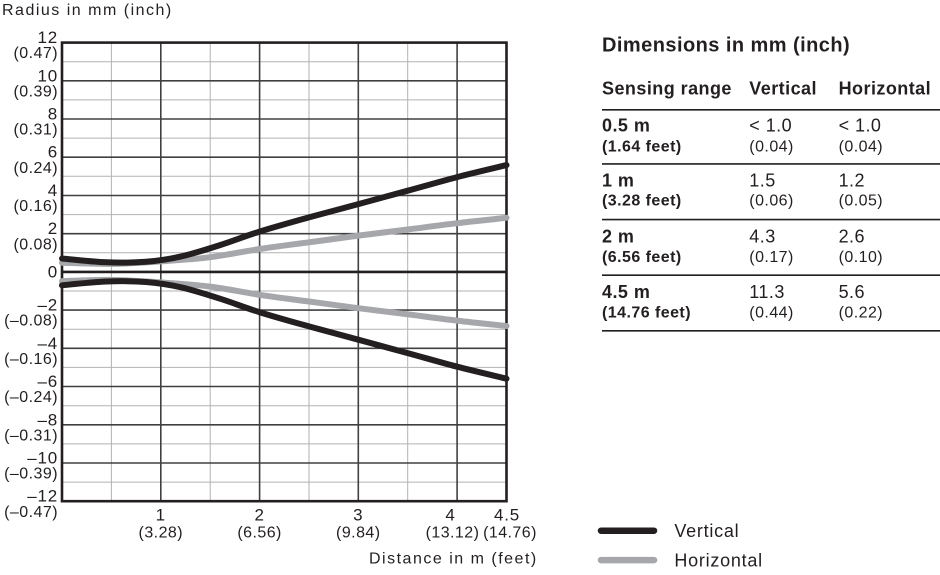  I want to click on svg-text: (0.06), so click(771, 201).